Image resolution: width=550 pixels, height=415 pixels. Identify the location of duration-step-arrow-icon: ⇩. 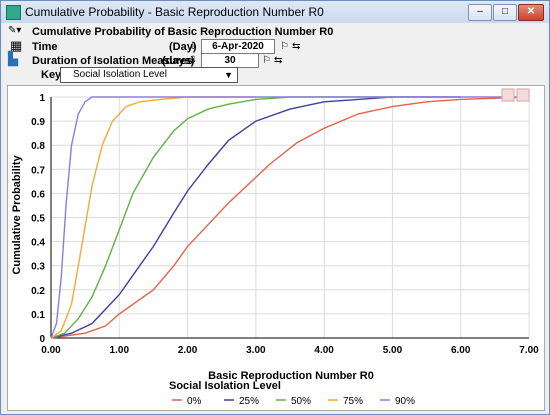
(193, 60).